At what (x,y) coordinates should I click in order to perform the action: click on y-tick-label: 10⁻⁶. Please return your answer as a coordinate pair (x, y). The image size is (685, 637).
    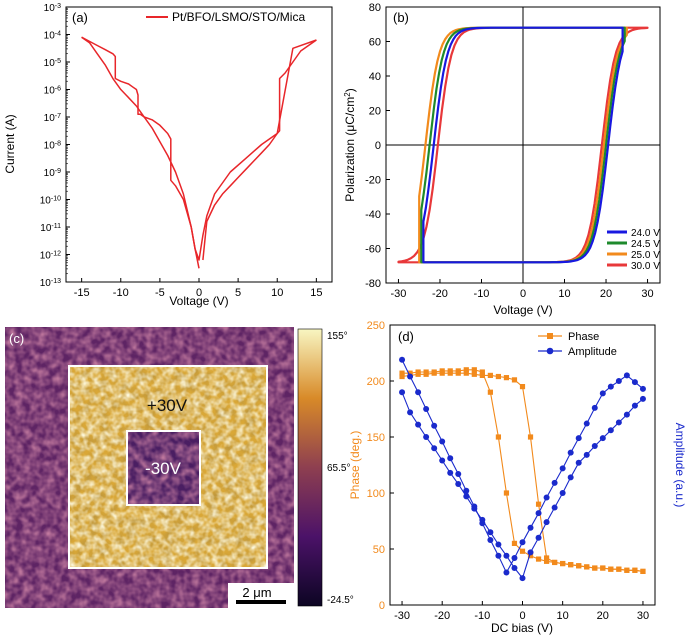
    Looking at the image, I should click on (52, 91).